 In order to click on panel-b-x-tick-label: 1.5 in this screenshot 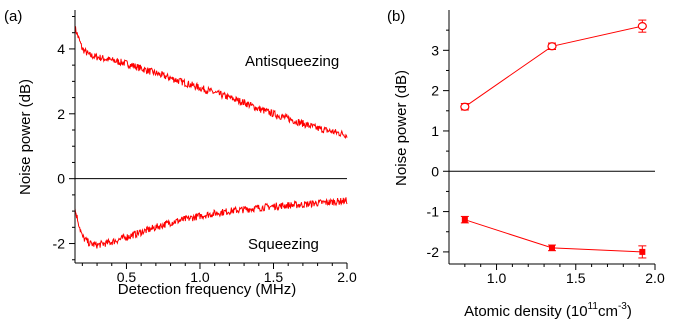, I will do `click(576, 278)`.